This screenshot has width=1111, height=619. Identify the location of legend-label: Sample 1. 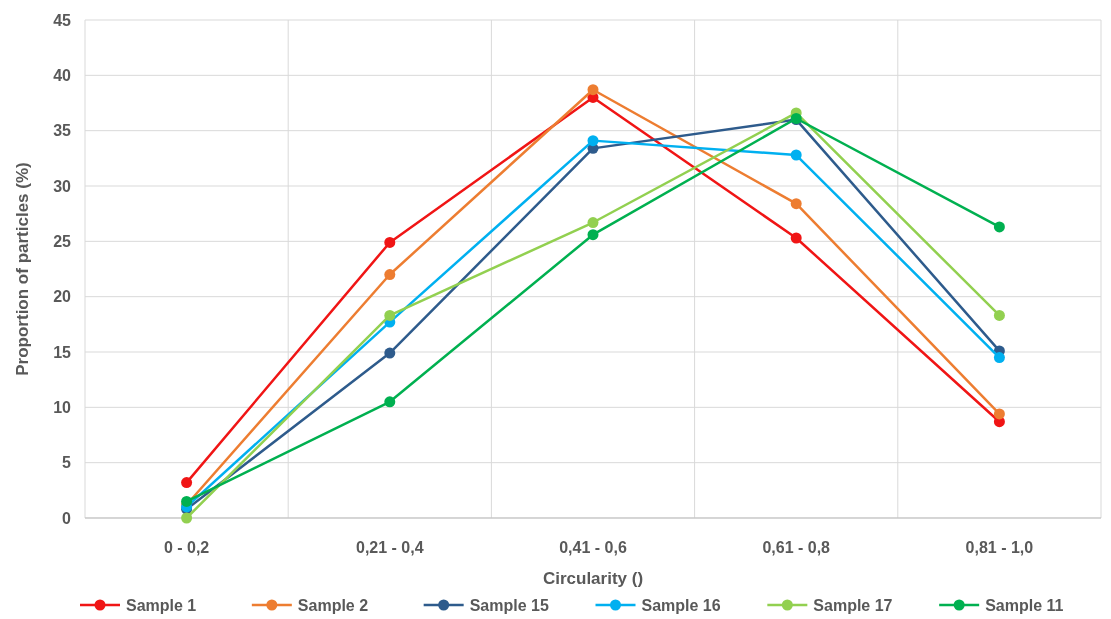
(161, 605).